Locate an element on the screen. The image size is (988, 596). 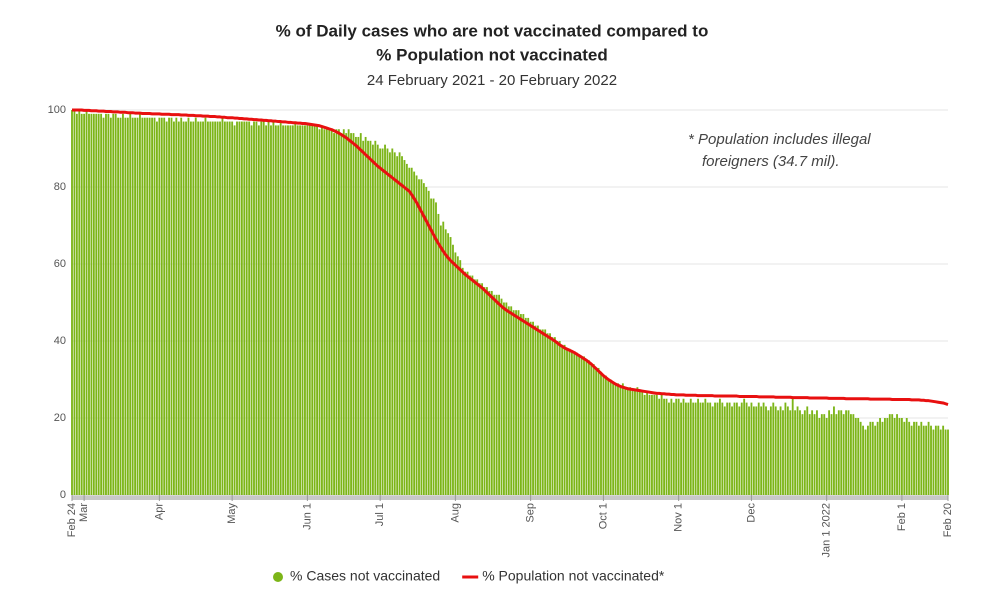
x-tick-label: Feb 20 is located at coordinates (948, 520).